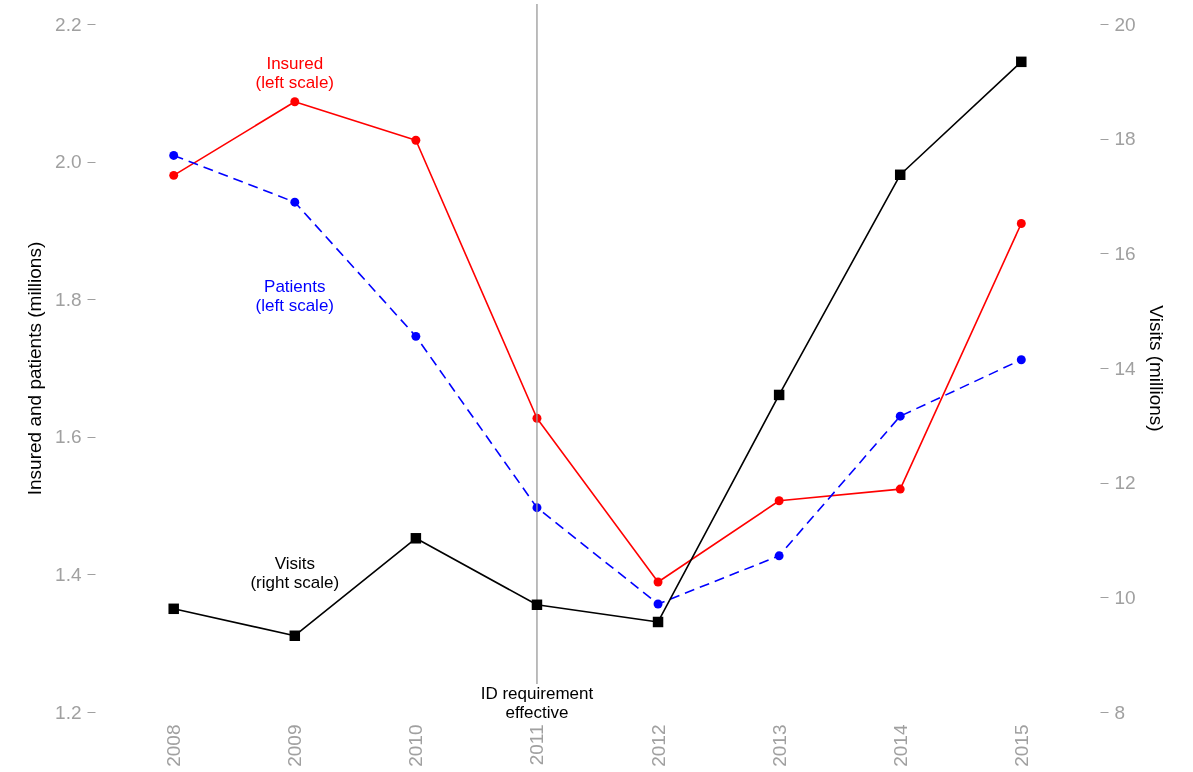 The height and width of the screenshot is (772, 1193). I want to click on x-tick-label: 2014, so click(900, 745).